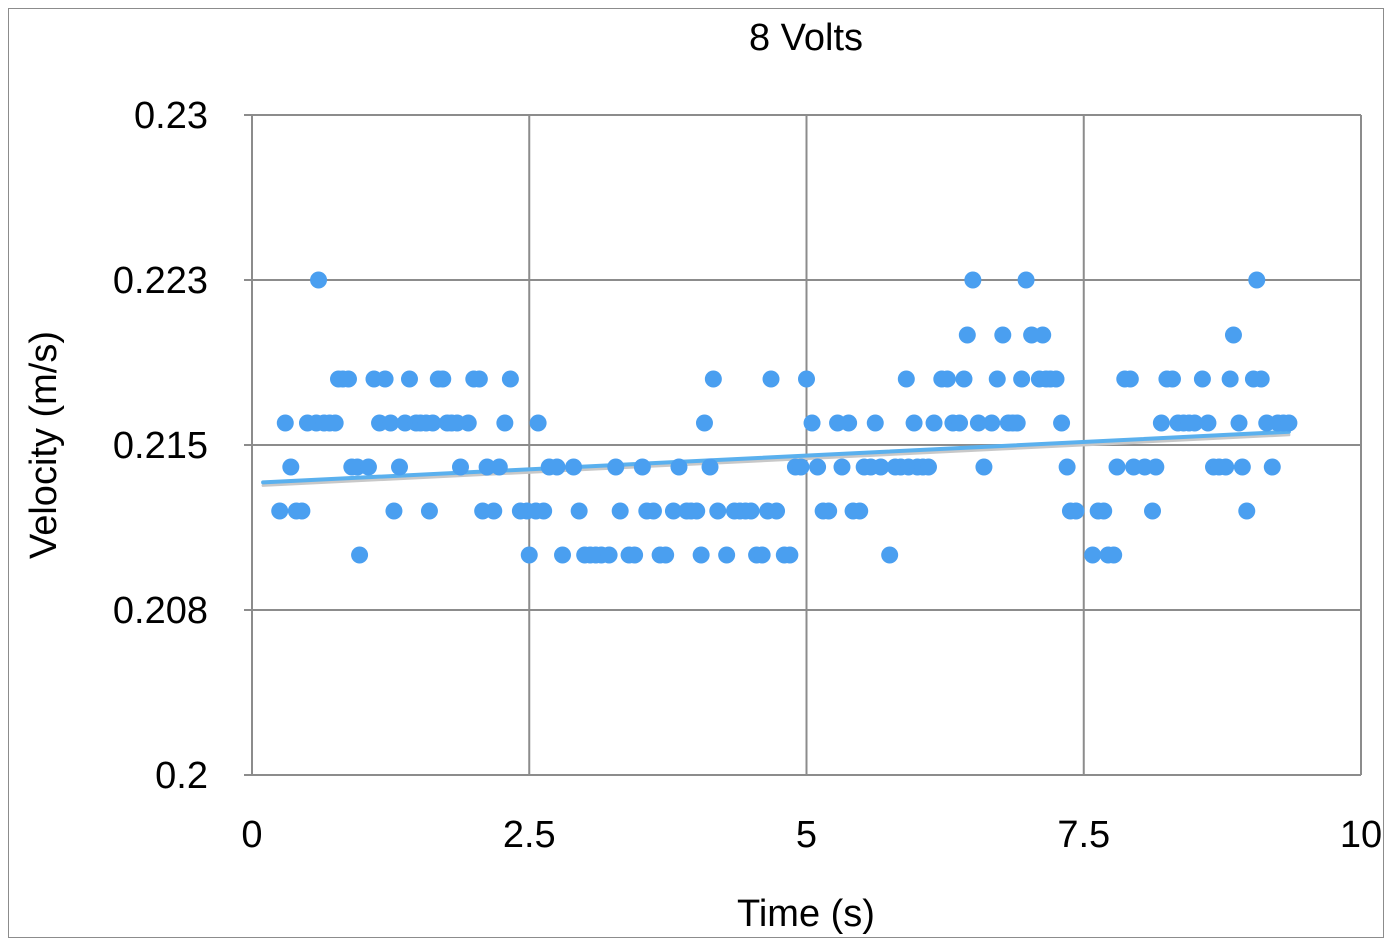 Image resolution: width=1392 pixels, height=946 pixels. Describe the element at coordinates (160, 446) in the screenshot. I see `y-tick-label: 0.215` at that location.